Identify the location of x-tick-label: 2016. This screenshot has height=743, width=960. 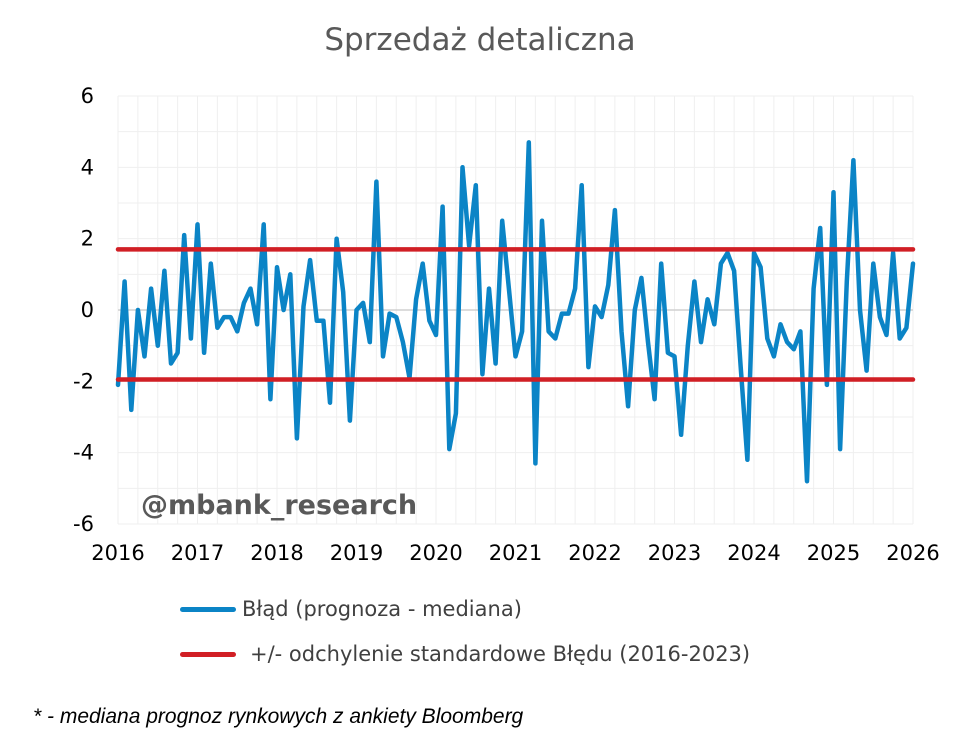
(117, 553).